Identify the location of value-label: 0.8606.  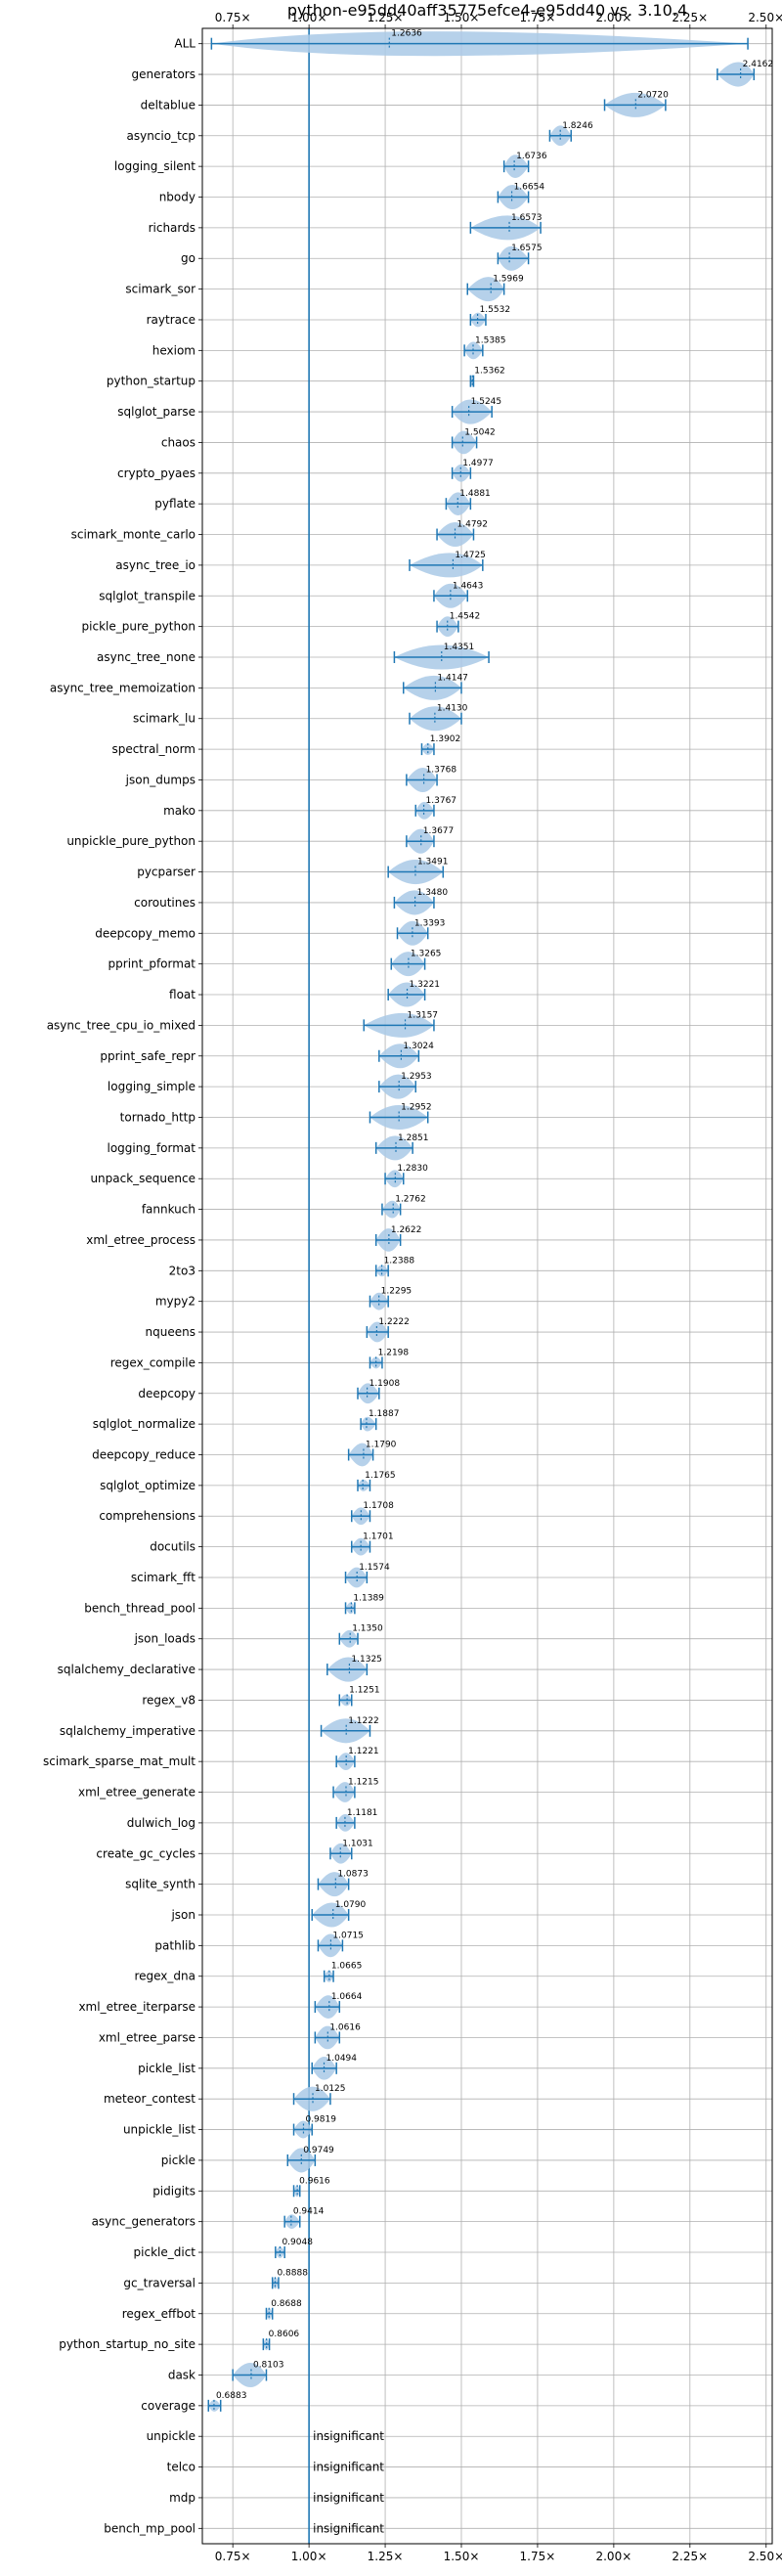
(285, 2334).